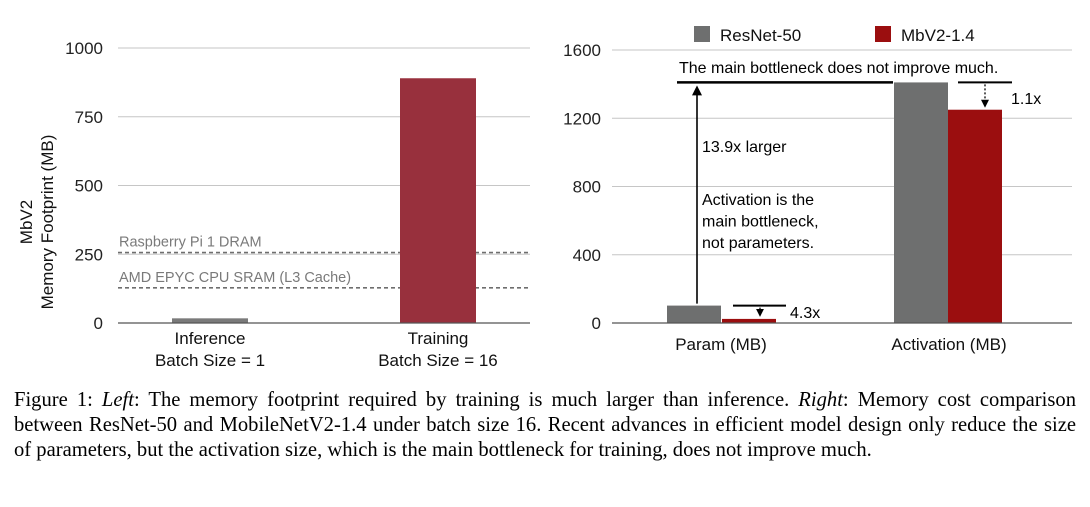  I want to click on caption-right-tag: Right, so click(820, 400).